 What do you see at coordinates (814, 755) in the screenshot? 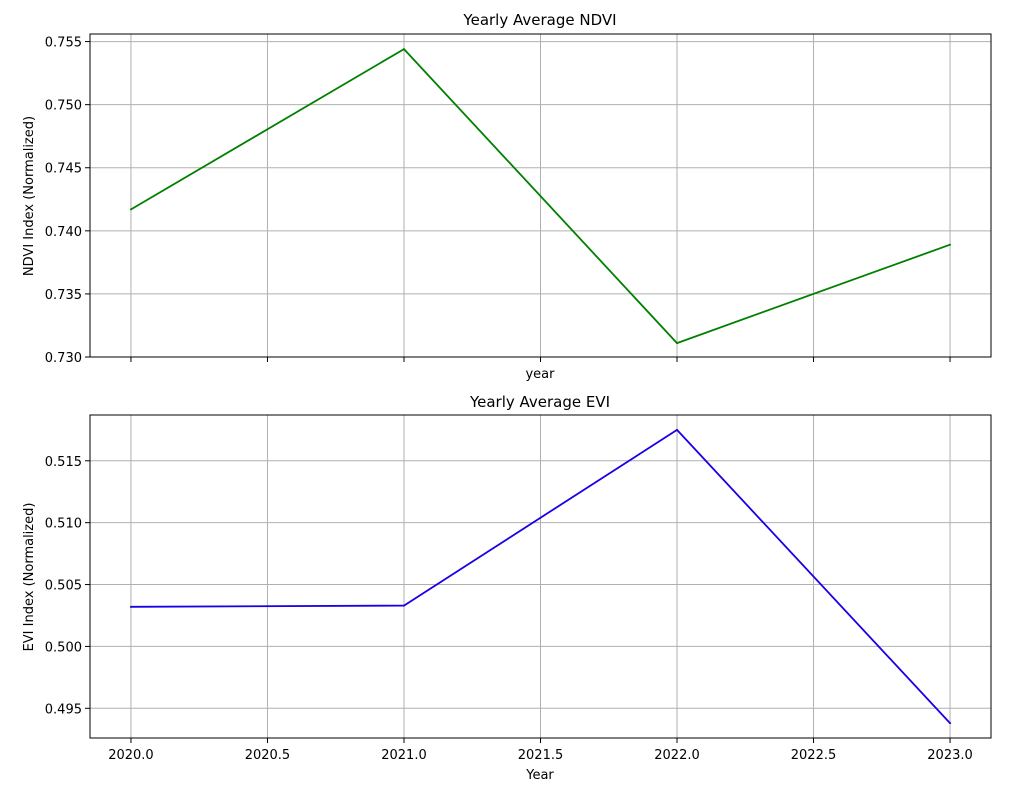
I see `evi-x-tick-label: 2022.5` at bounding box center [814, 755].